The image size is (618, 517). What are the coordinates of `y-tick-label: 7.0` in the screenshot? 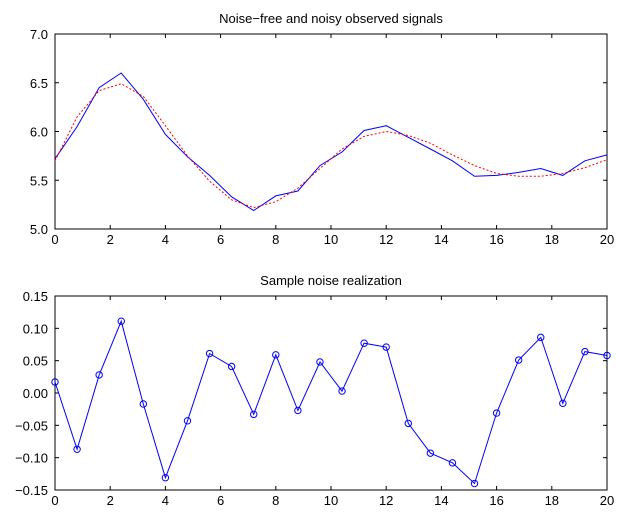 It's located at (39, 34).